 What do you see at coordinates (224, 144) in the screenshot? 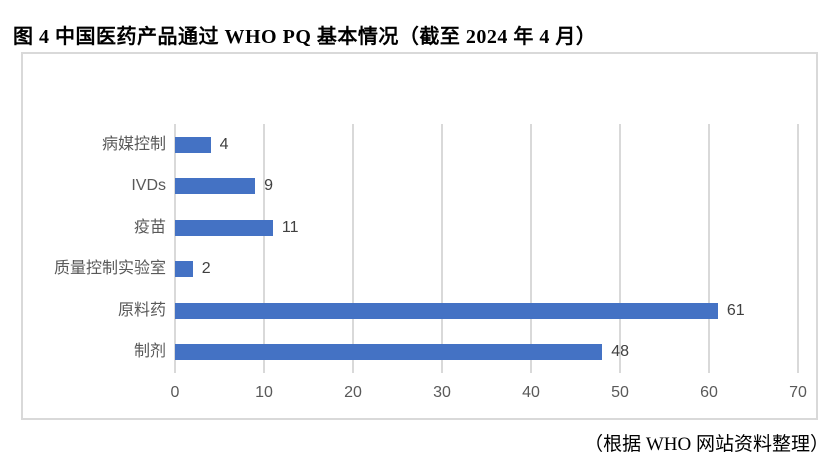
I see `value-label: 4` at bounding box center [224, 144].